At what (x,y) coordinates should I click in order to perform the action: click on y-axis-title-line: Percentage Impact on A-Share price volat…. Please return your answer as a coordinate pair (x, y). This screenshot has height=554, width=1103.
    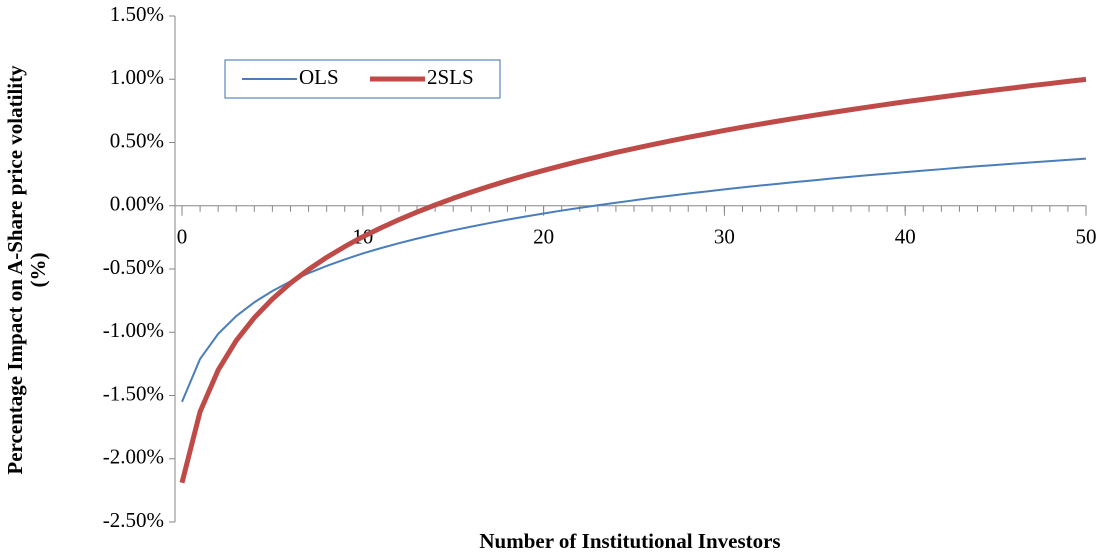
    Looking at the image, I should click on (15, 270).